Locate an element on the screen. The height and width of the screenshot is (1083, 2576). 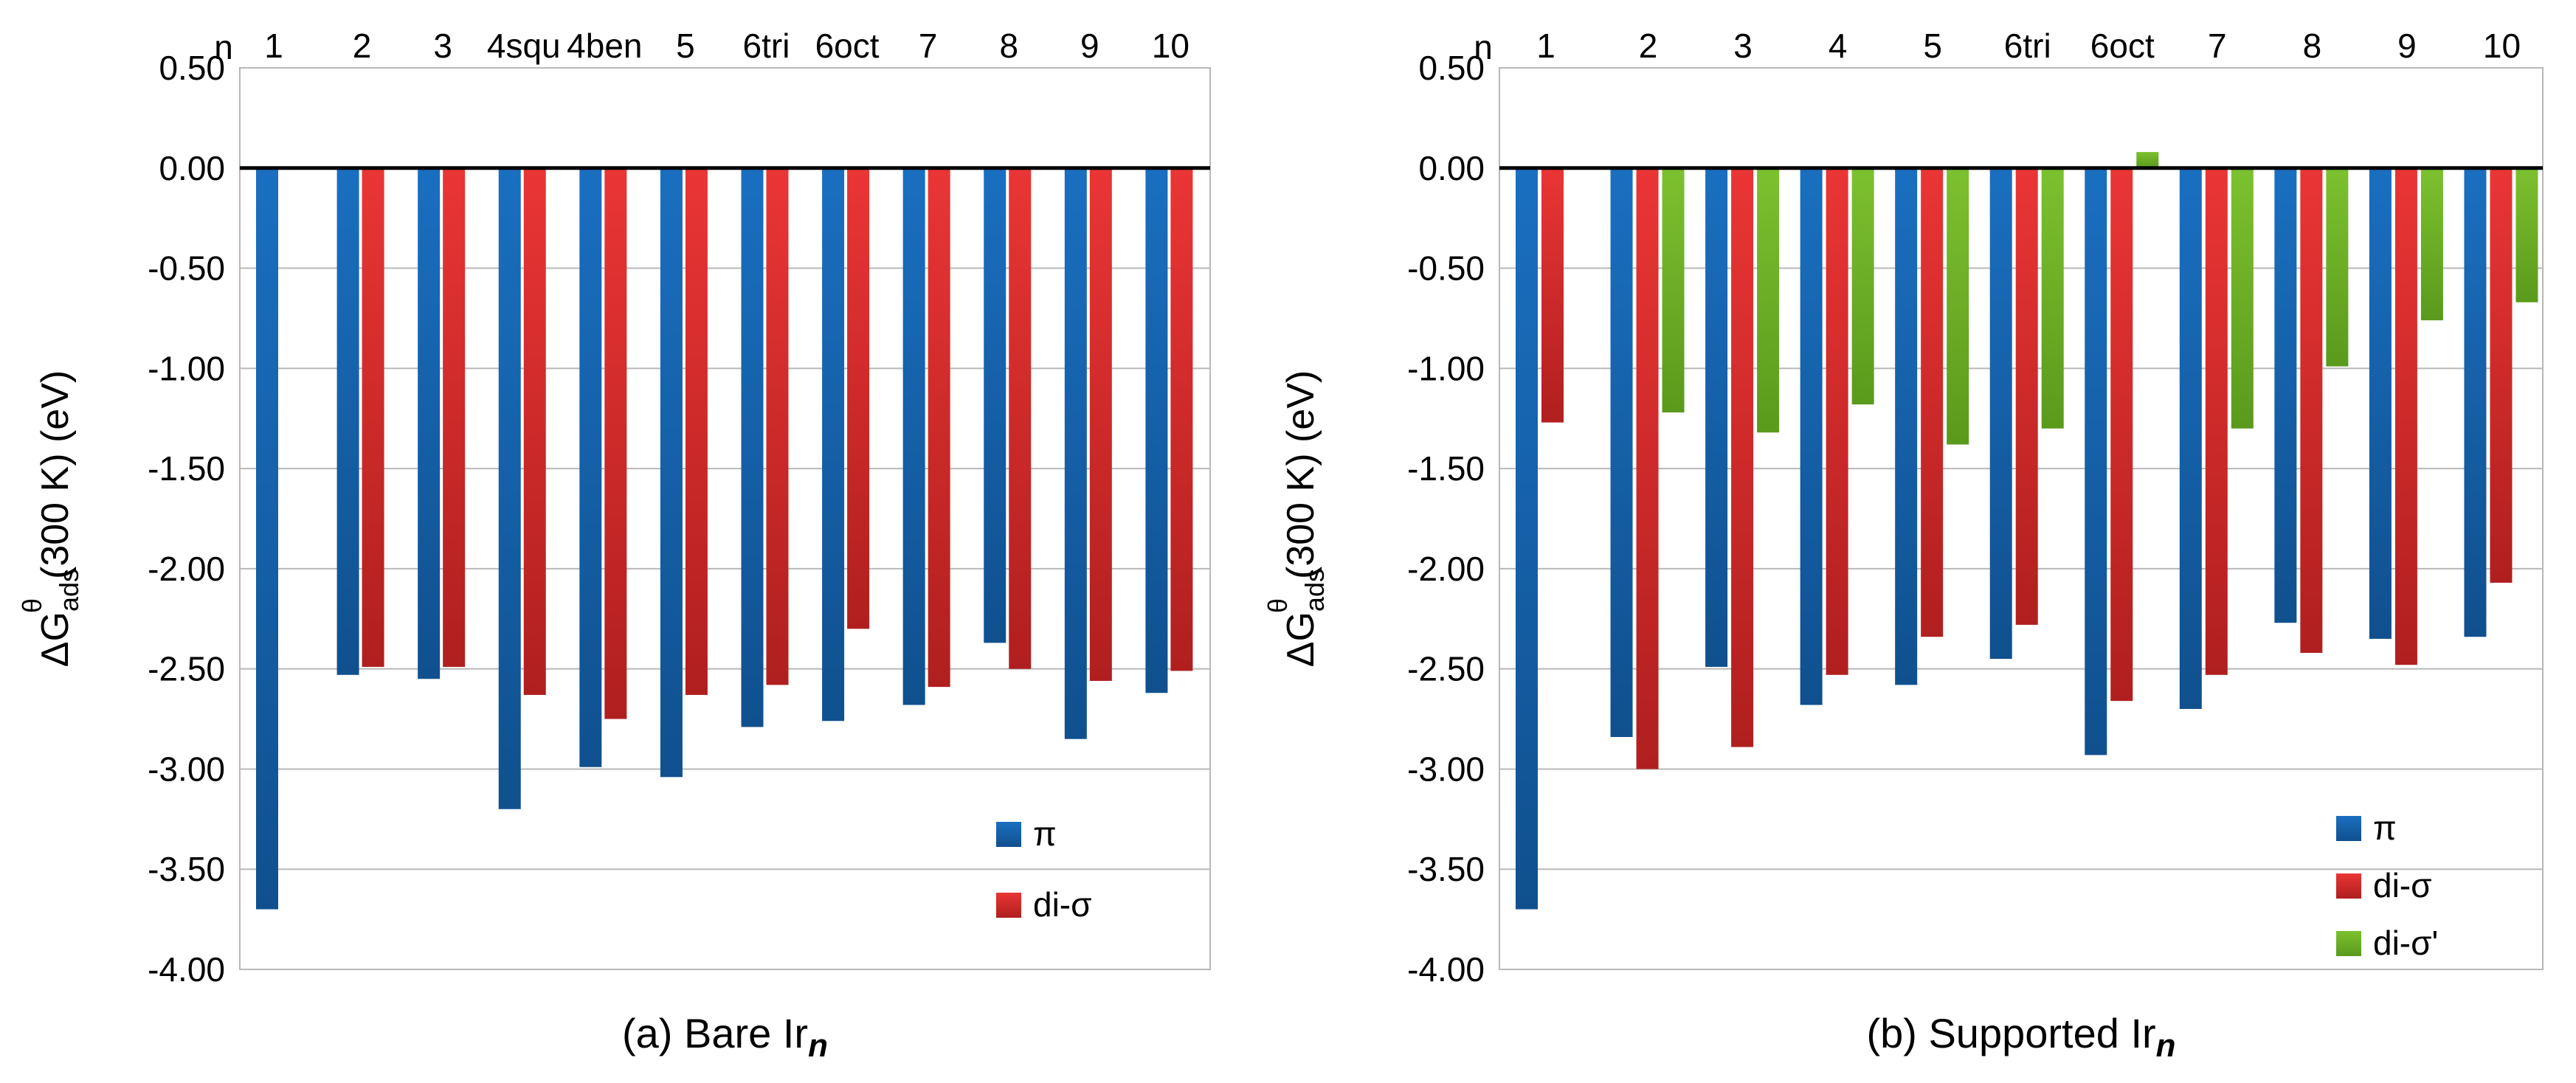
category-label: 9 is located at coordinates (1089, 46).